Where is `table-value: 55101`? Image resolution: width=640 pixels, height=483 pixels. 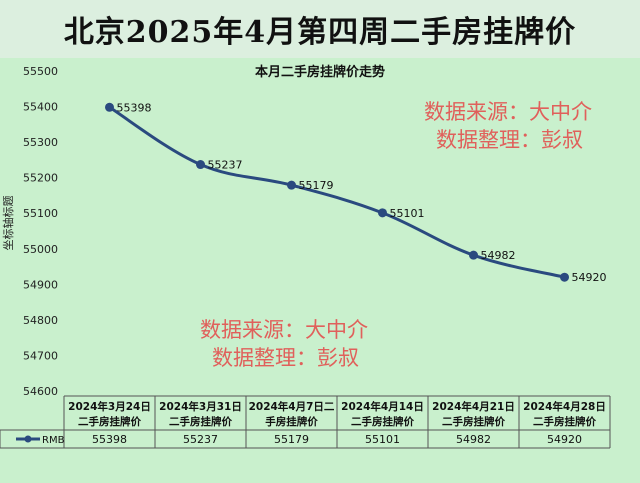 table-value: 55101 is located at coordinates (382, 439).